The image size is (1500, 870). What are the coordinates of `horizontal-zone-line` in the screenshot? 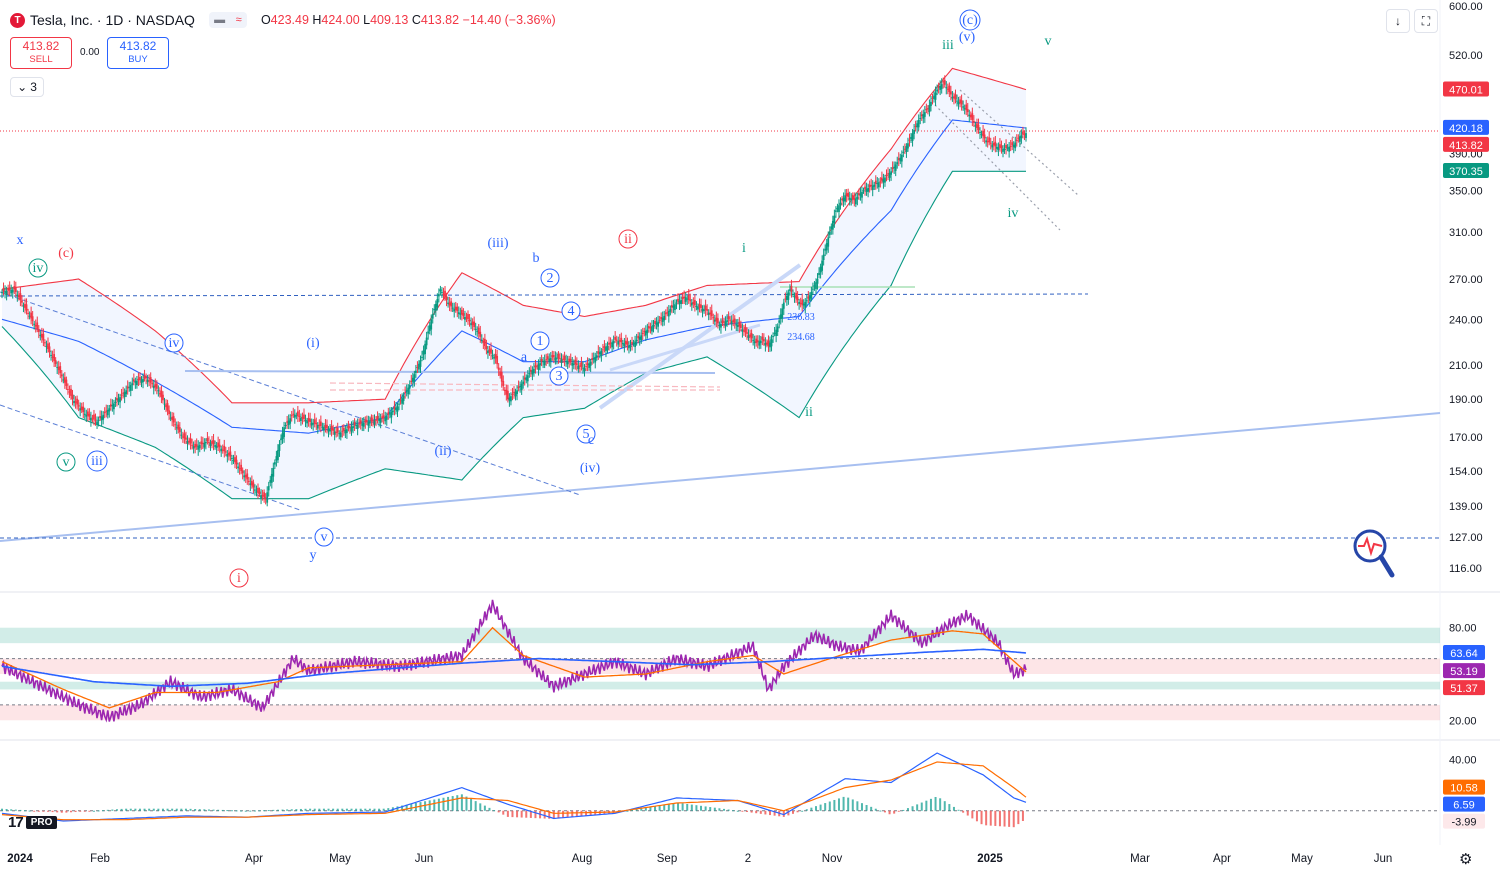 It's located at (450, 372).